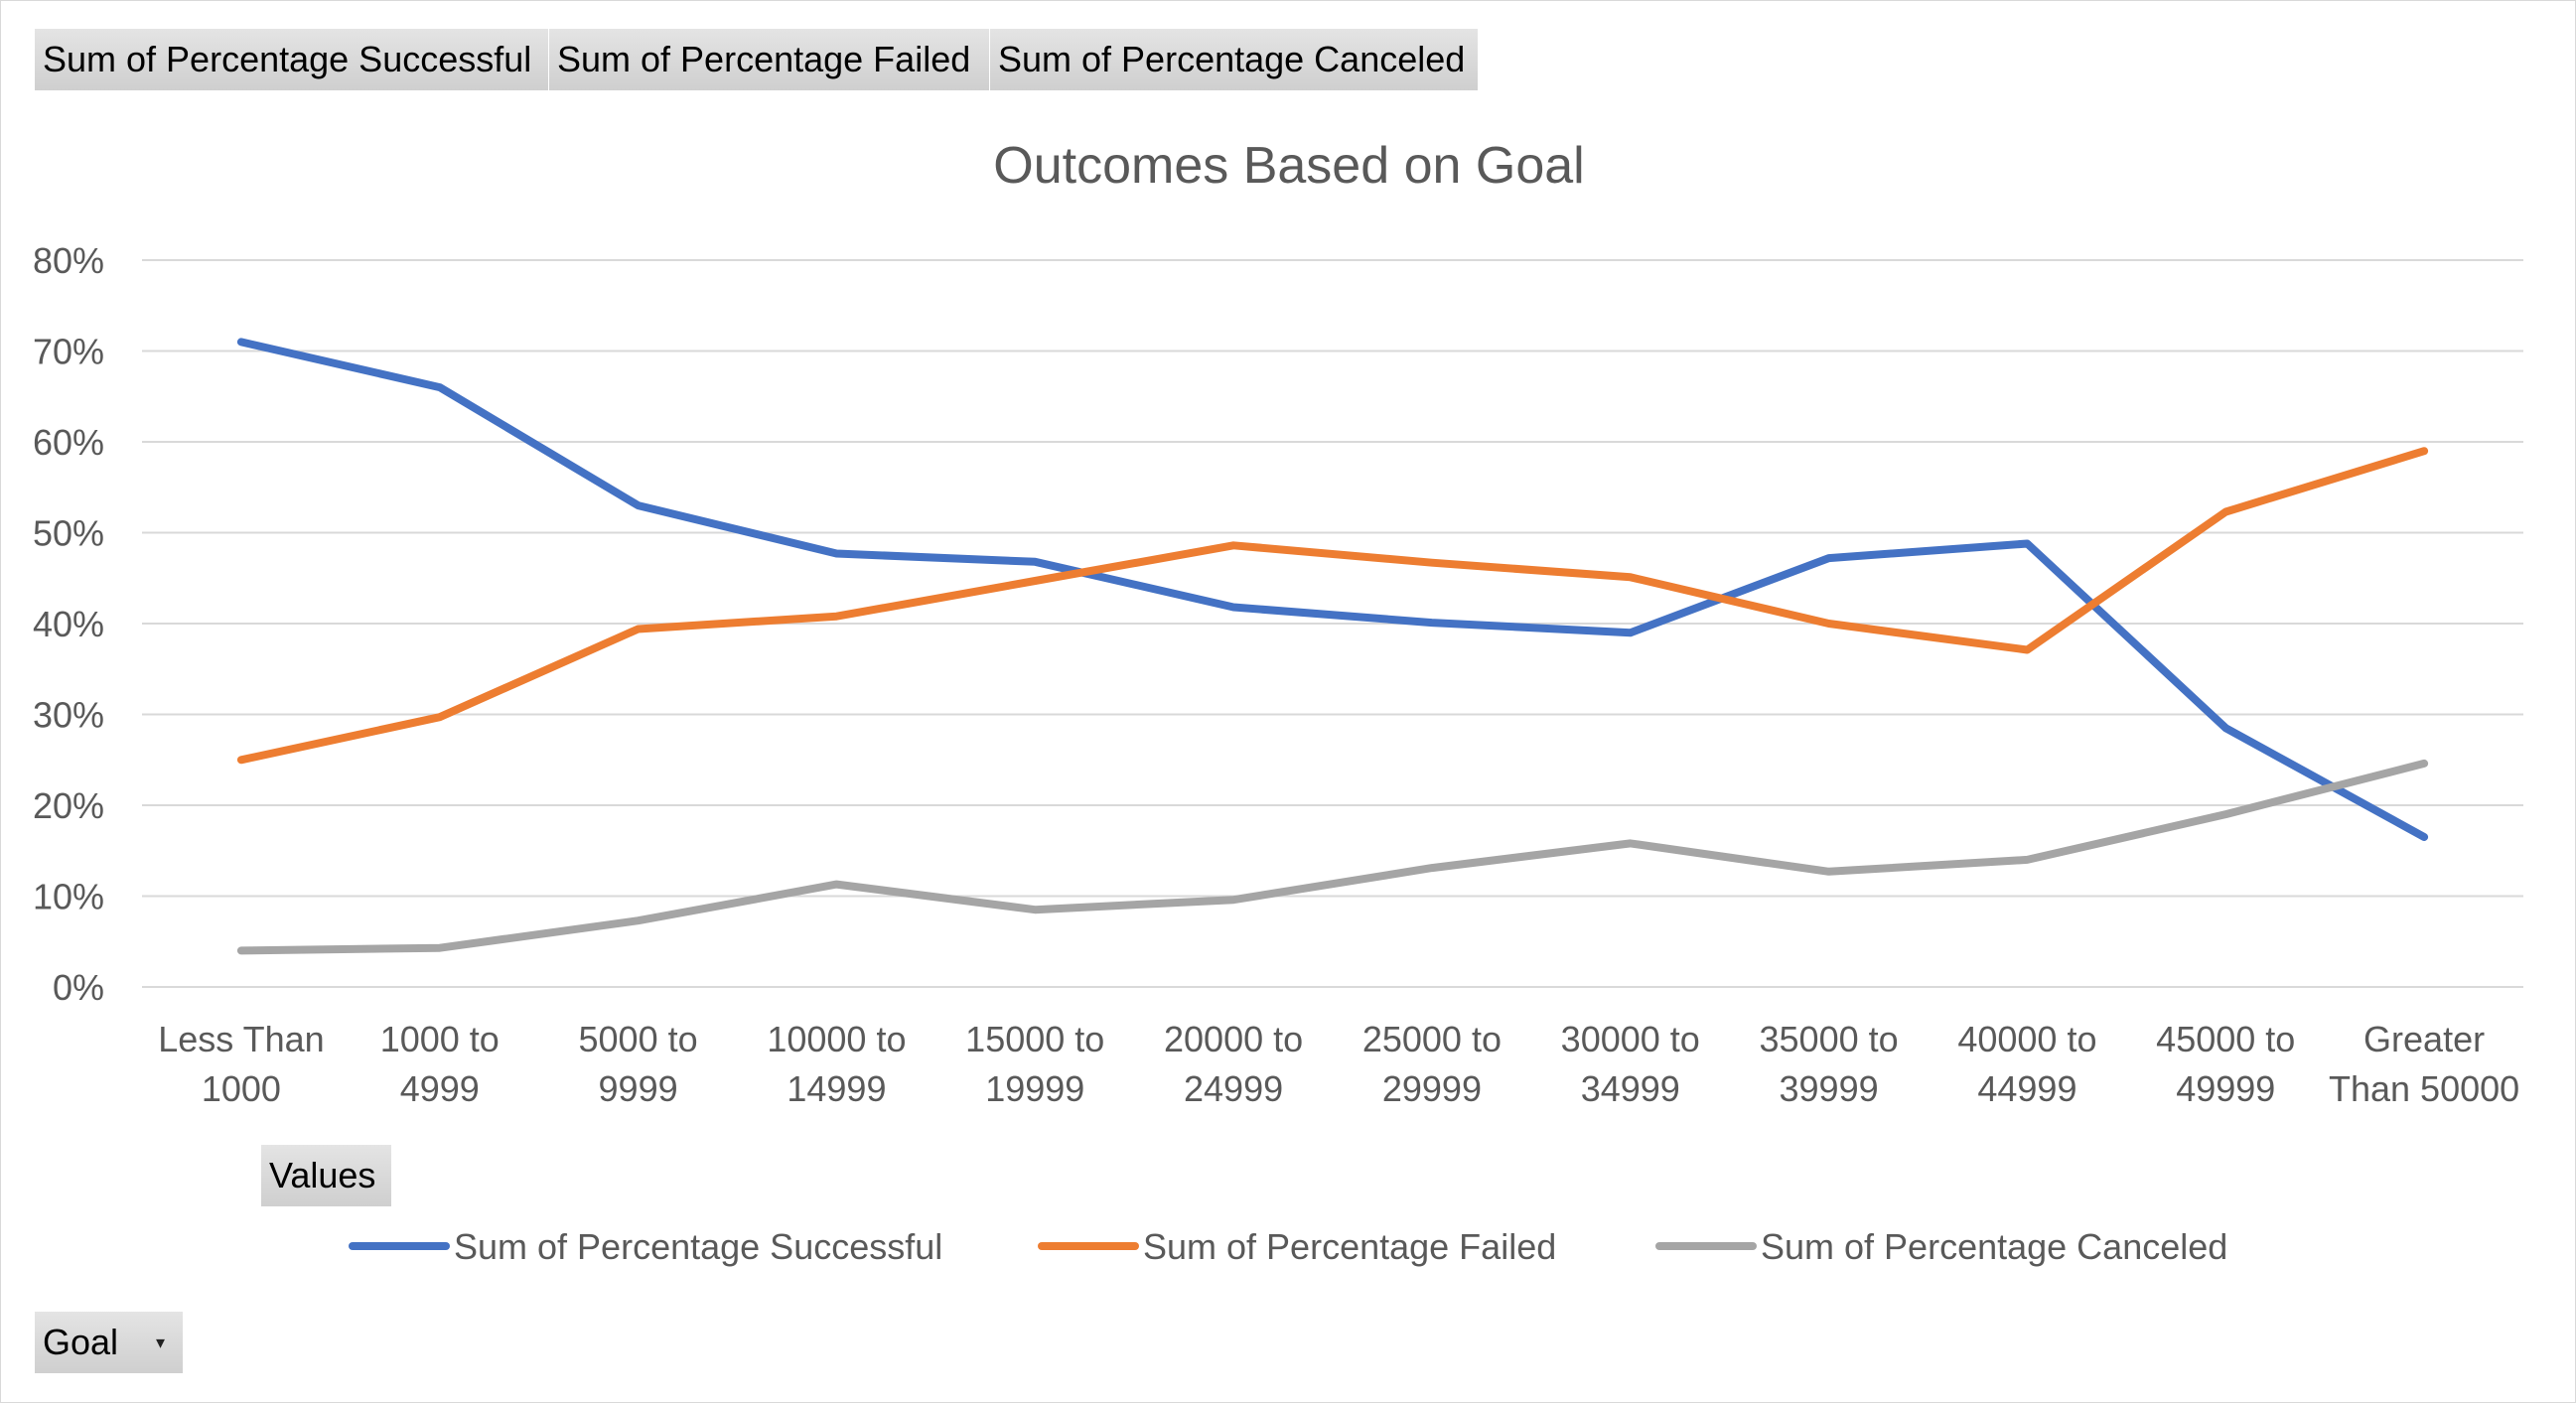 This screenshot has height=1403, width=2576. Describe the element at coordinates (1994, 1247) in the screenshot. I see `legend-label: Sum of Percentage Canceled` at that location.